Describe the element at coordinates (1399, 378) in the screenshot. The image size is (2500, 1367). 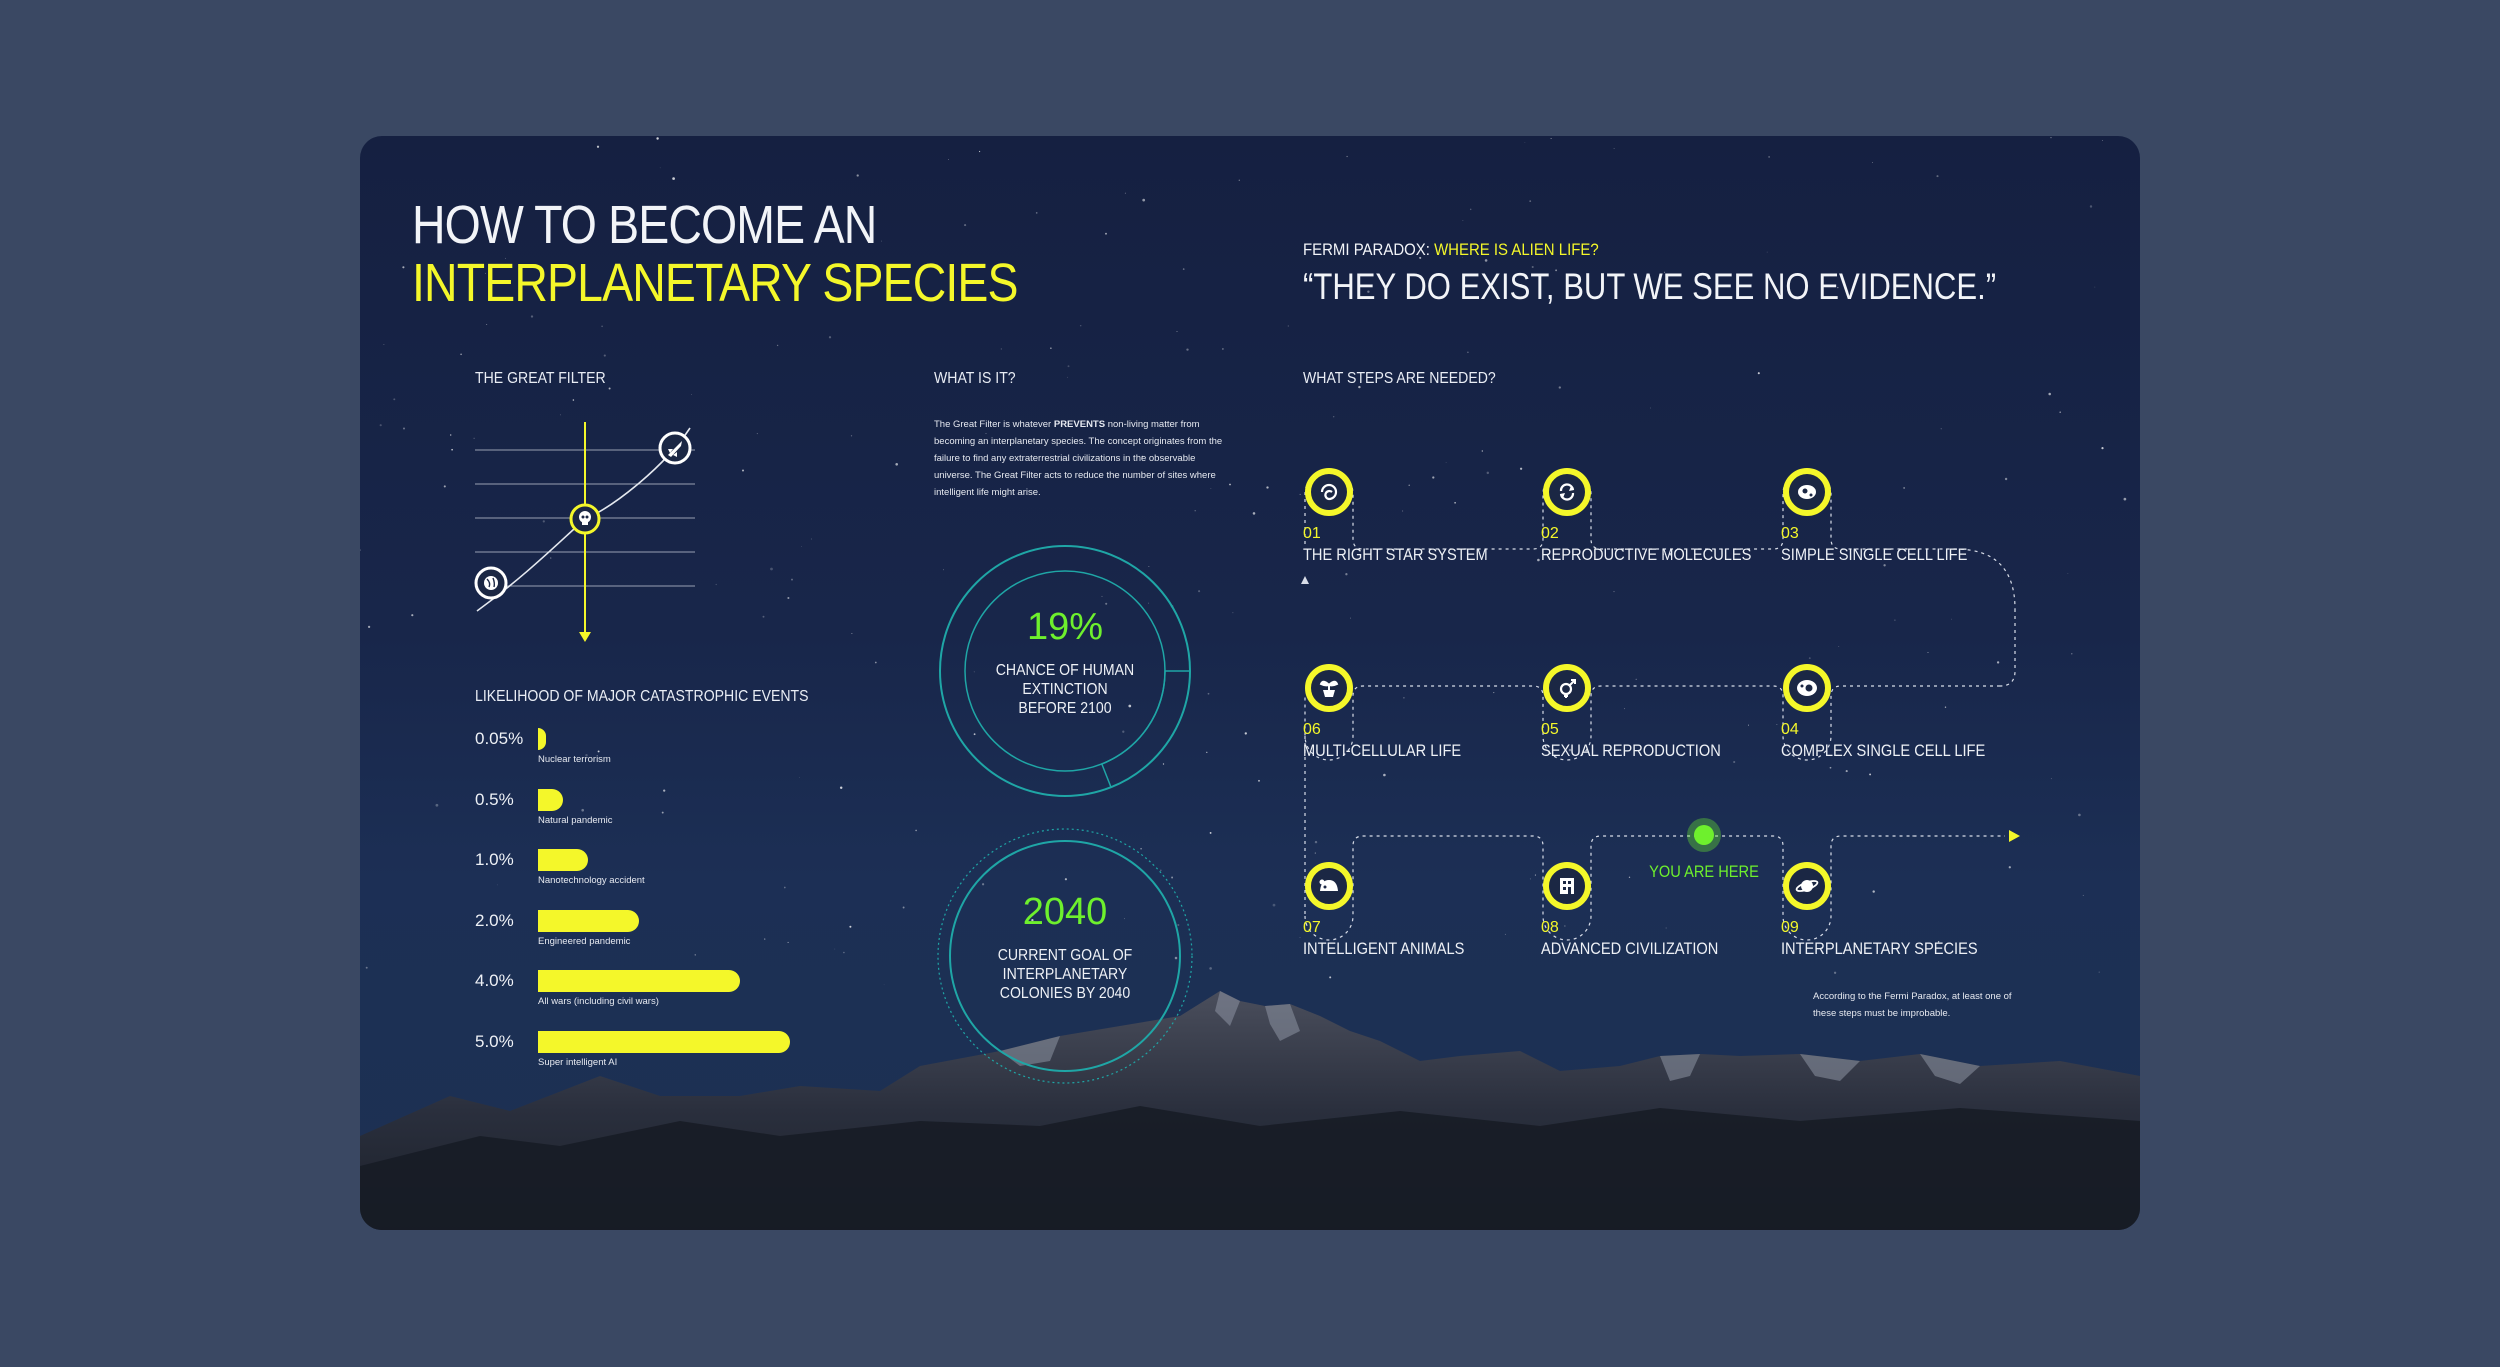
I see `steps-heading: WHAT STEPS ARE NEEDED?` at that location.